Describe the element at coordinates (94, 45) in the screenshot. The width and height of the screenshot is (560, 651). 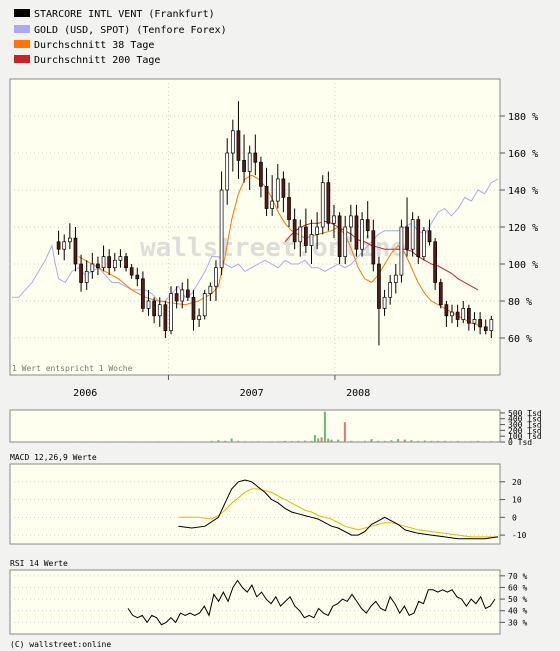
I see `legend-label-2: Durchschnitt 38 Tage` at that location.